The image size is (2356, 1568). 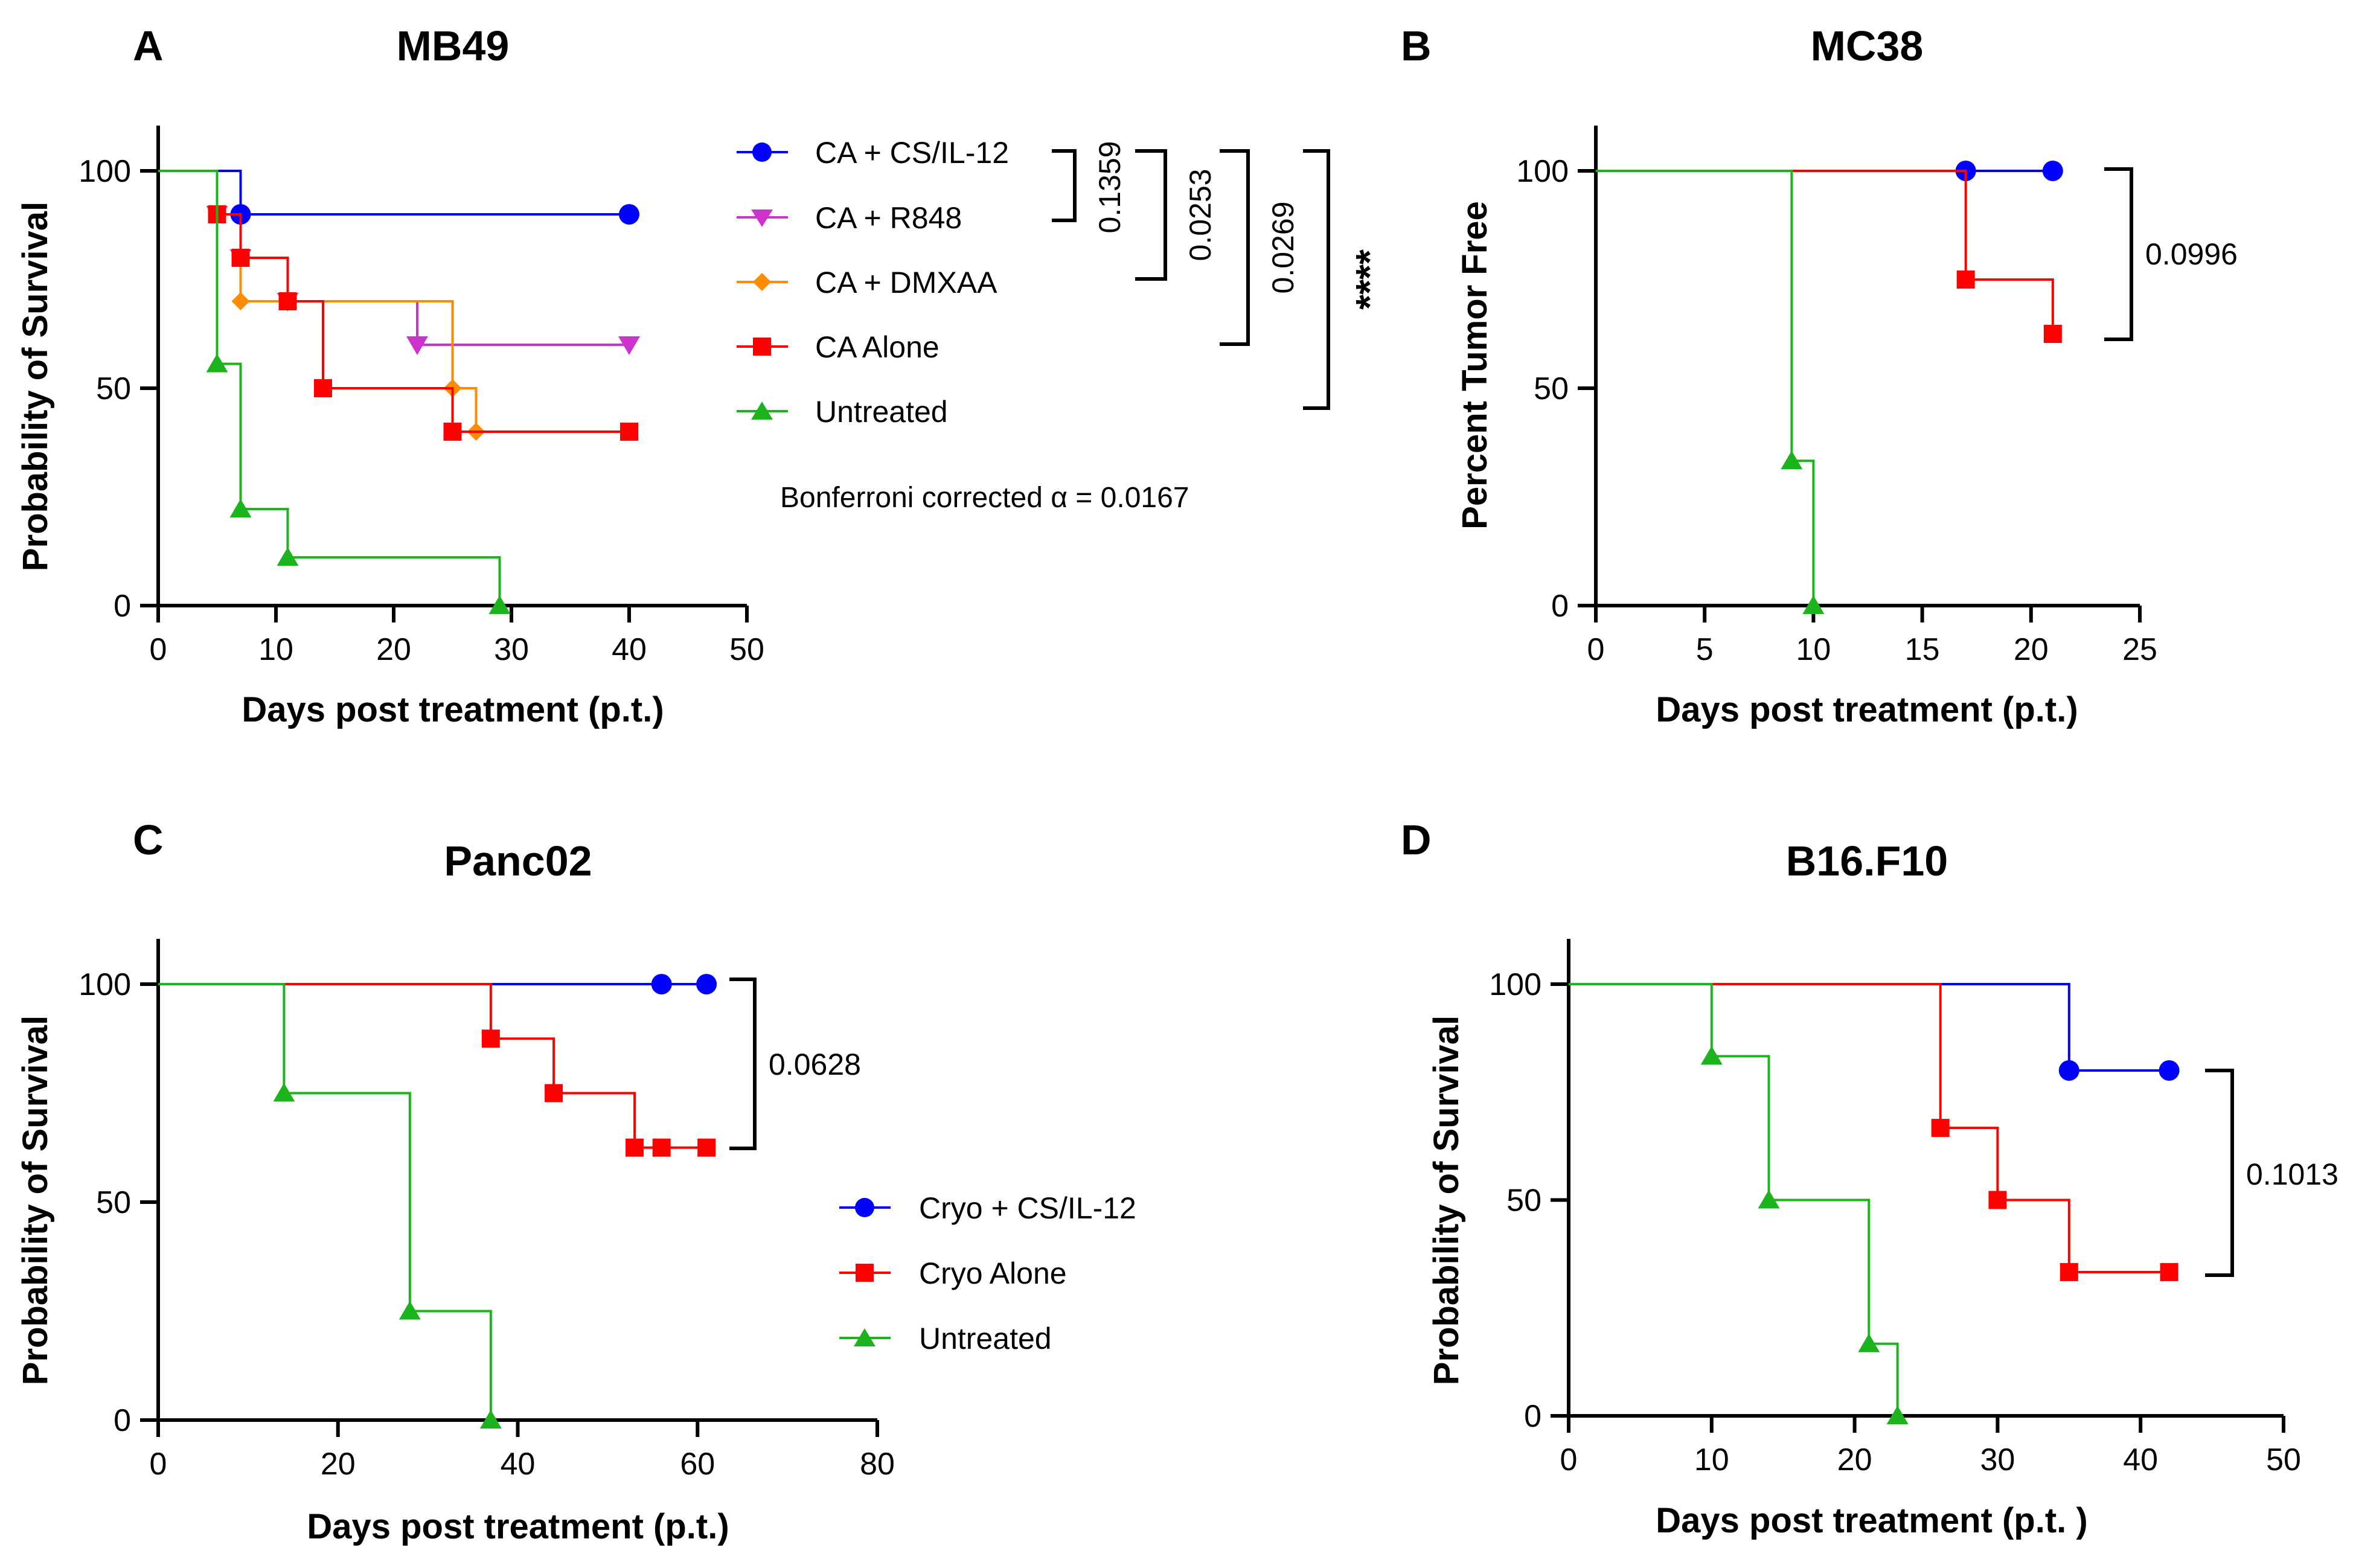 What do you see at coordinates (1416, 45) in the screenshot?
I see `panel-letter-b: B` at bounding box center [1416, 45].